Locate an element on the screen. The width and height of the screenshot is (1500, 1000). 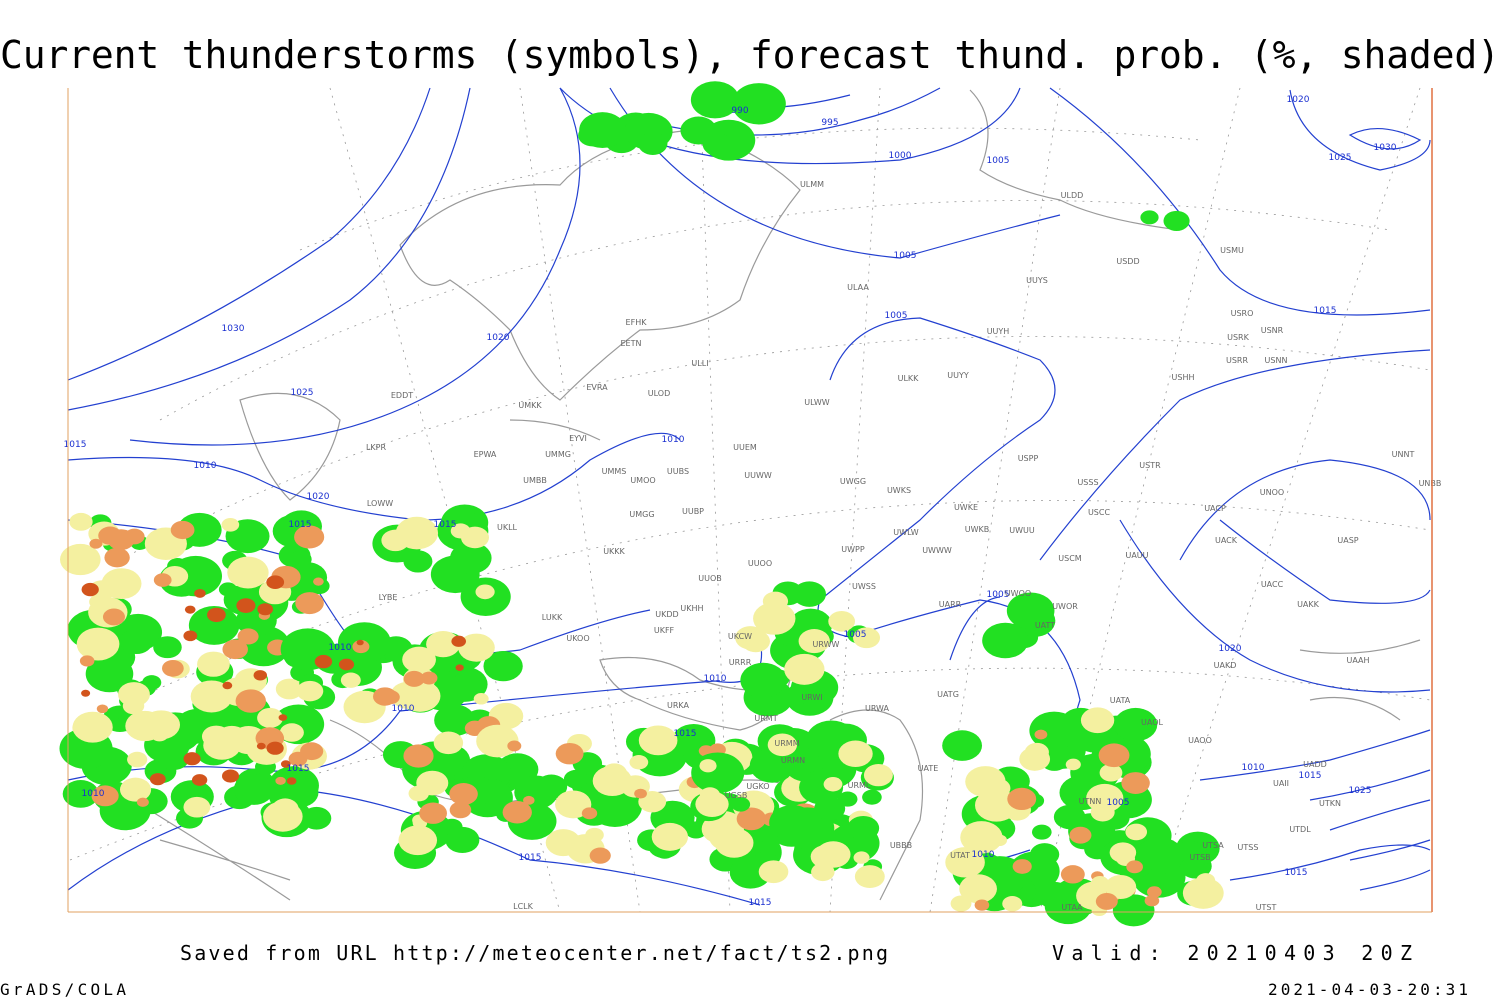
station-code: USDD is located at coordinates (1127, 261).